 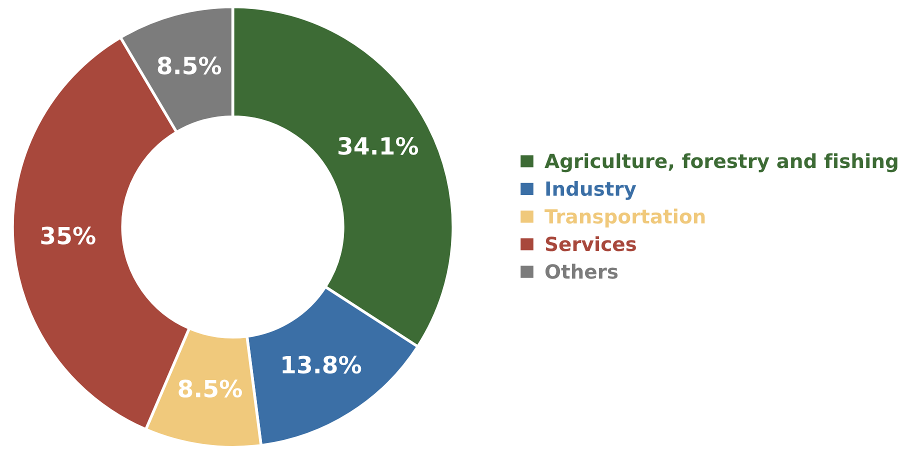 I want to click on legend-label: Others, so click(x=581, y=271).